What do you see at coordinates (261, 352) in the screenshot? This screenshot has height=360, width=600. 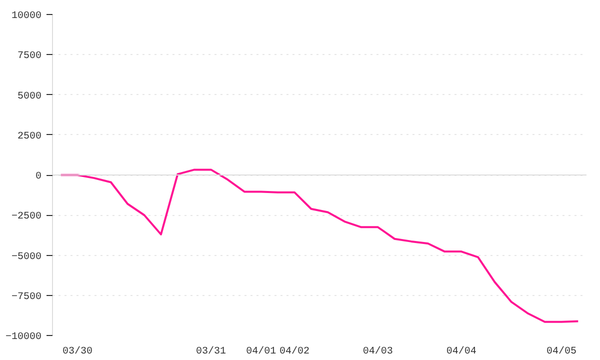 I see `x-tick-label: 04/01` at bounding box center [261, 352].